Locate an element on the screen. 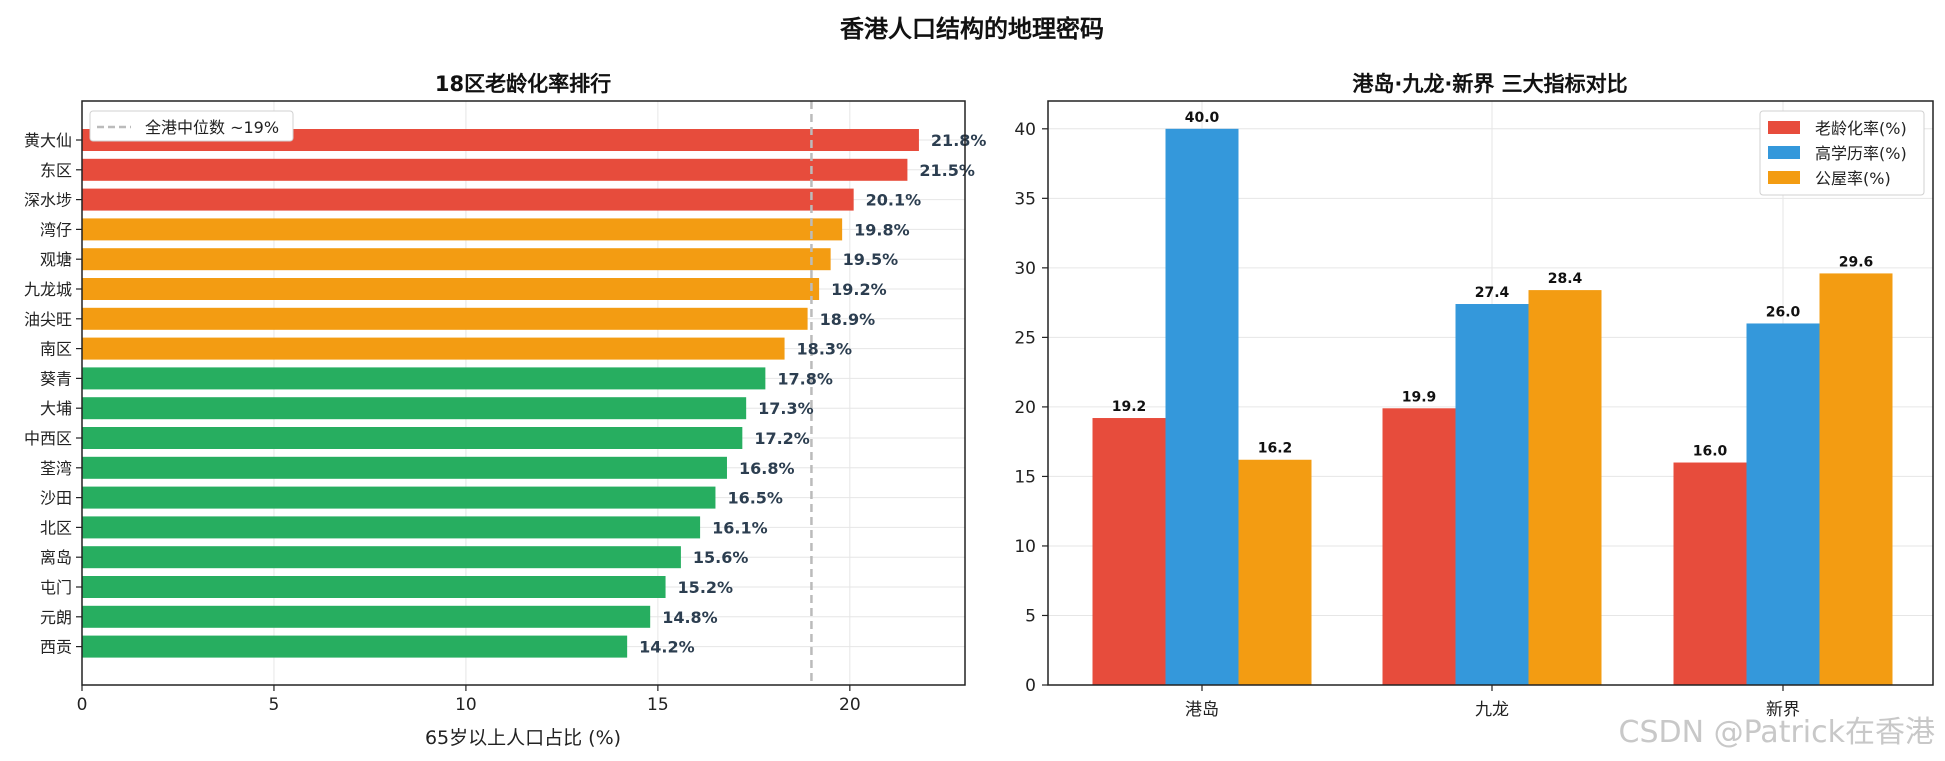 This screenshot has height=761, width=1945. watermark: CSDN @Patrick在香港 is located at coordinates (1777, 732).